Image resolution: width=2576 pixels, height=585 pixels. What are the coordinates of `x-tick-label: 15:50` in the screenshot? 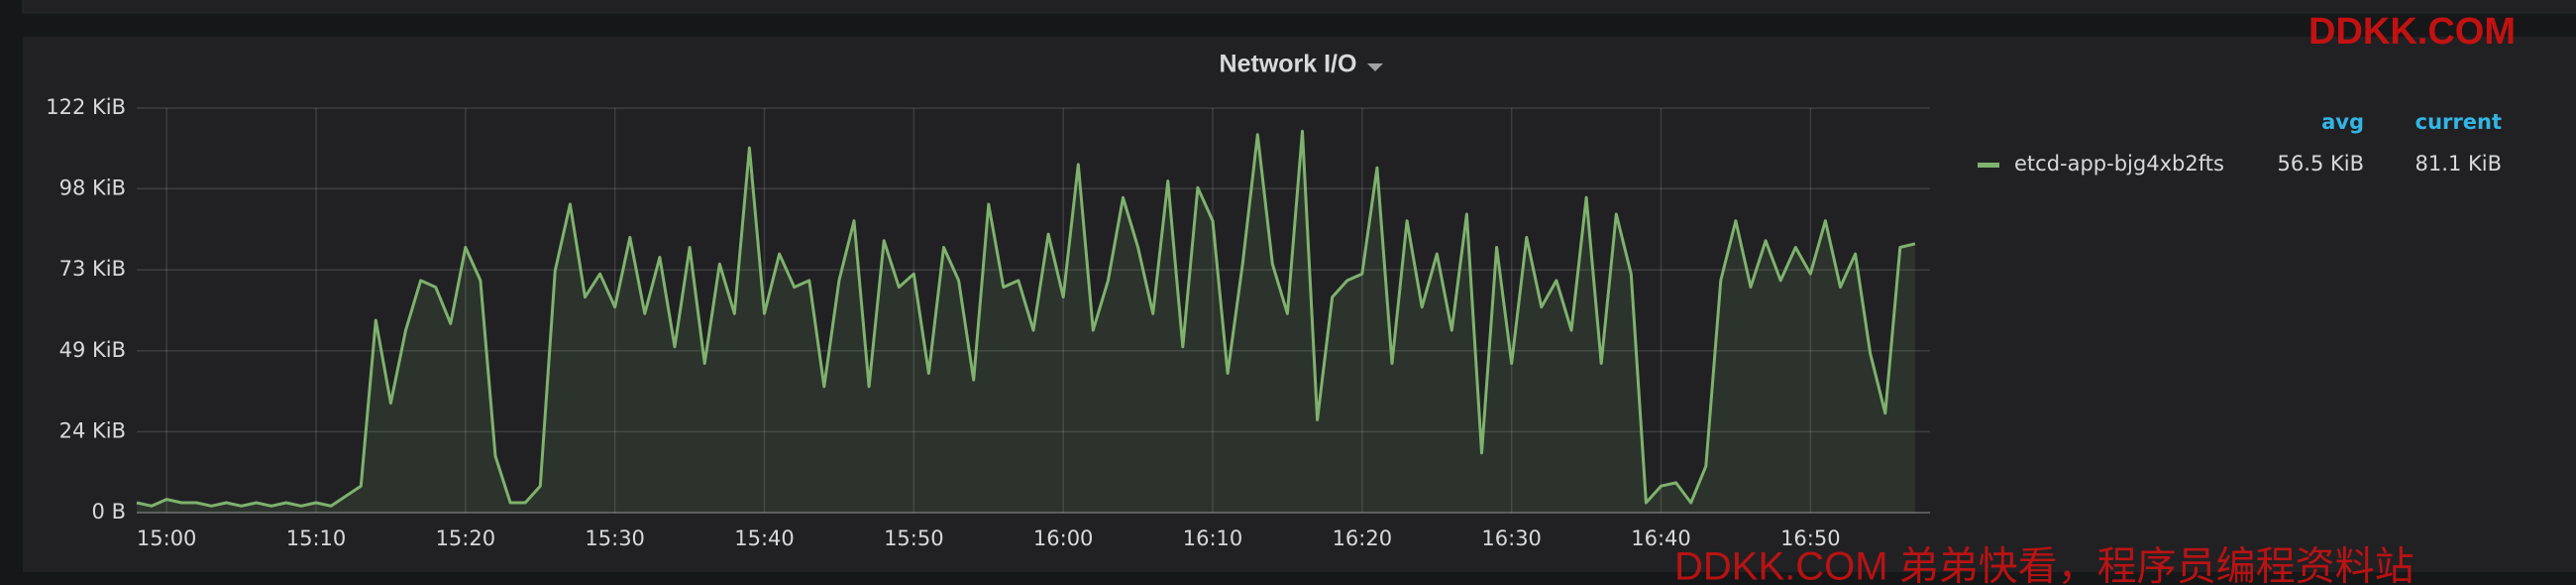 It's located at (914, 538).